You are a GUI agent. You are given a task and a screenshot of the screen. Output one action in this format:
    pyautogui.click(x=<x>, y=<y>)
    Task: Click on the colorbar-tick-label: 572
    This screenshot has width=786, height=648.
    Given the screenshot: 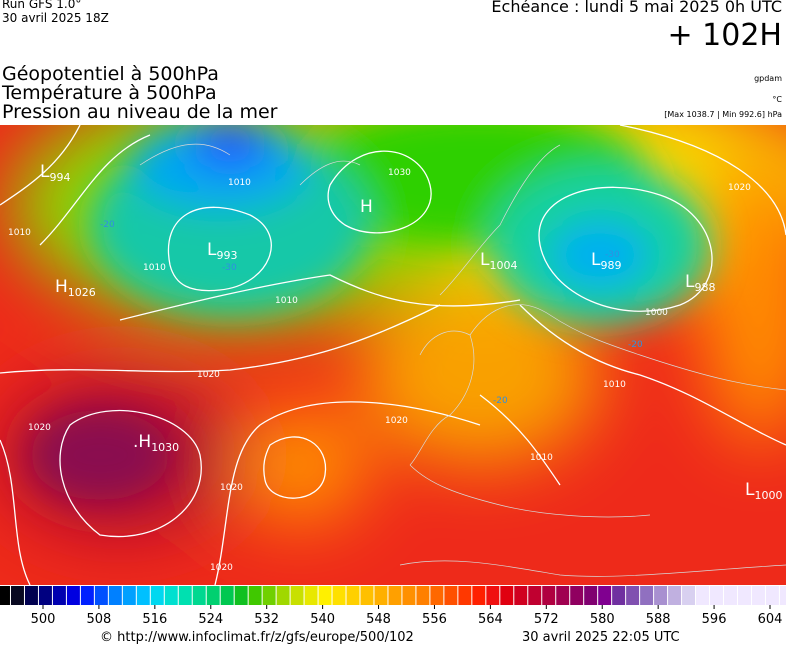 What is the action you would take?
    pyautogui.click(x=546, y=618)
    